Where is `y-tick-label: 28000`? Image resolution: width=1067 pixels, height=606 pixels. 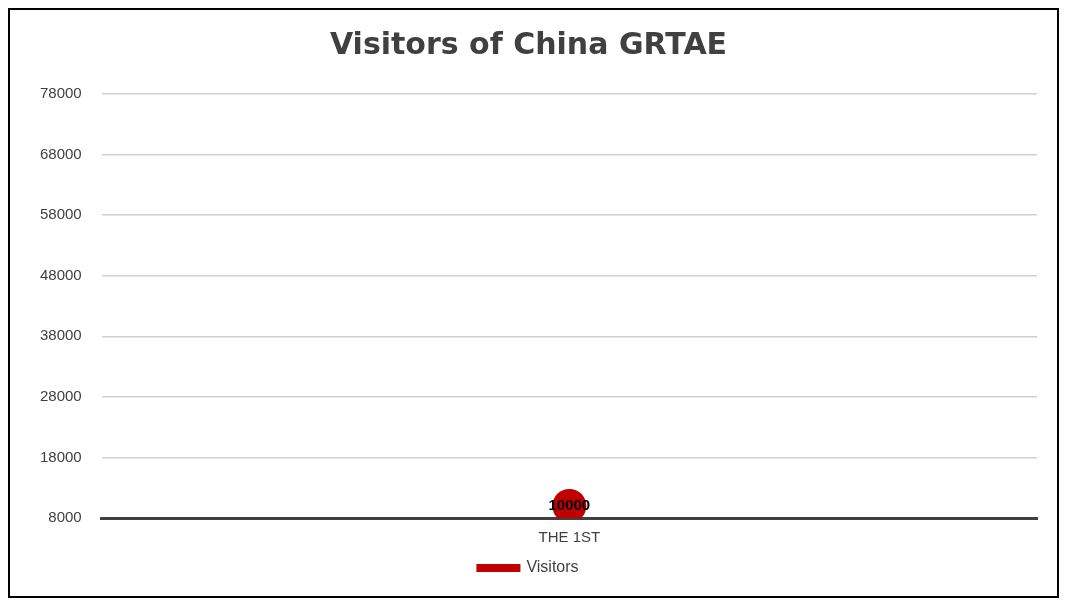
y-tick-label: 28000 is located at coordinates (60, 395).